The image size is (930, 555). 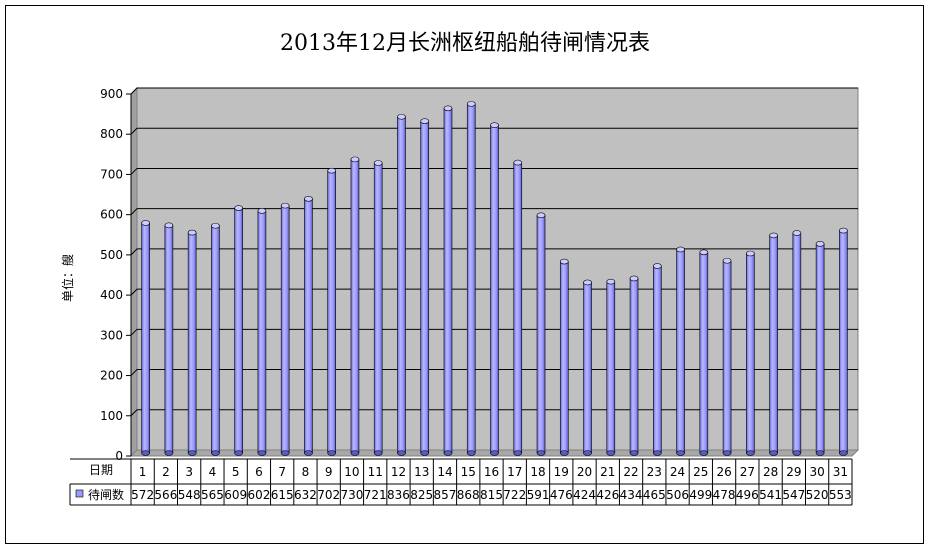 I want to click on y-tick-label: 900, so click(x=111, y=94).